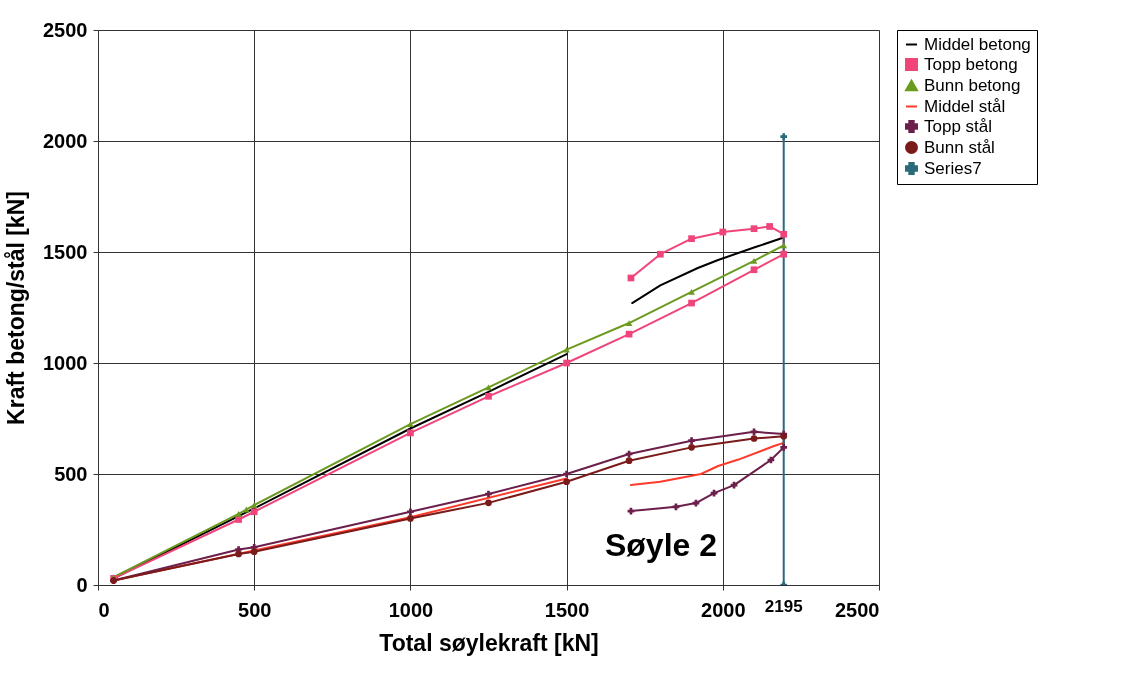 This screenshot has width=1146, height=677. I want to click on legend-label: Bunn stål, so click(959, 147).